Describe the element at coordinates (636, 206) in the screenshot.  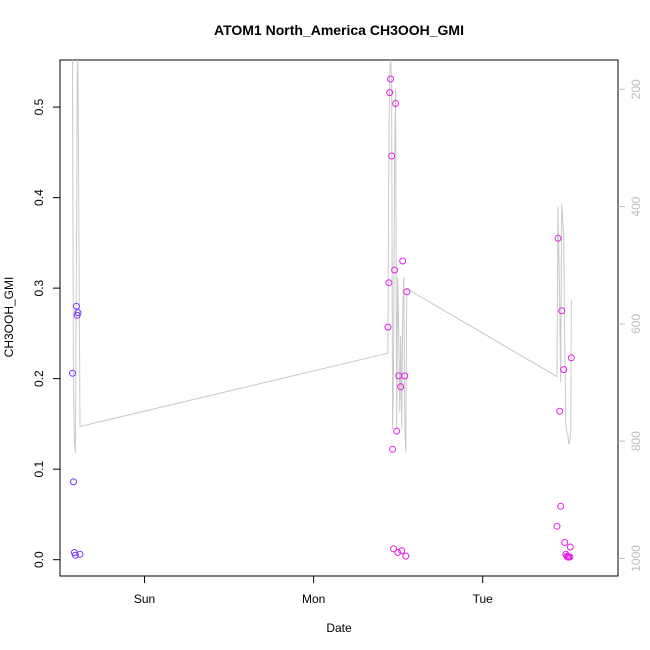
I see `y2-tick-label: 400` at that location.